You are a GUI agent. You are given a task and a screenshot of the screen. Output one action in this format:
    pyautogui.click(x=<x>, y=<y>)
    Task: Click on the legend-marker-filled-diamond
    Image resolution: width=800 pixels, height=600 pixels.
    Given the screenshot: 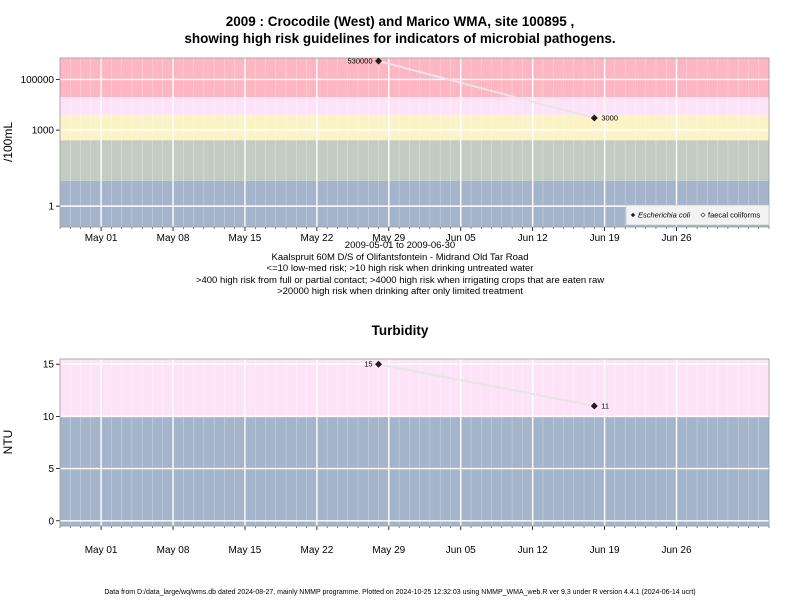 What is the action you would take?
    pyautogui.click(x=633, y=215)
    